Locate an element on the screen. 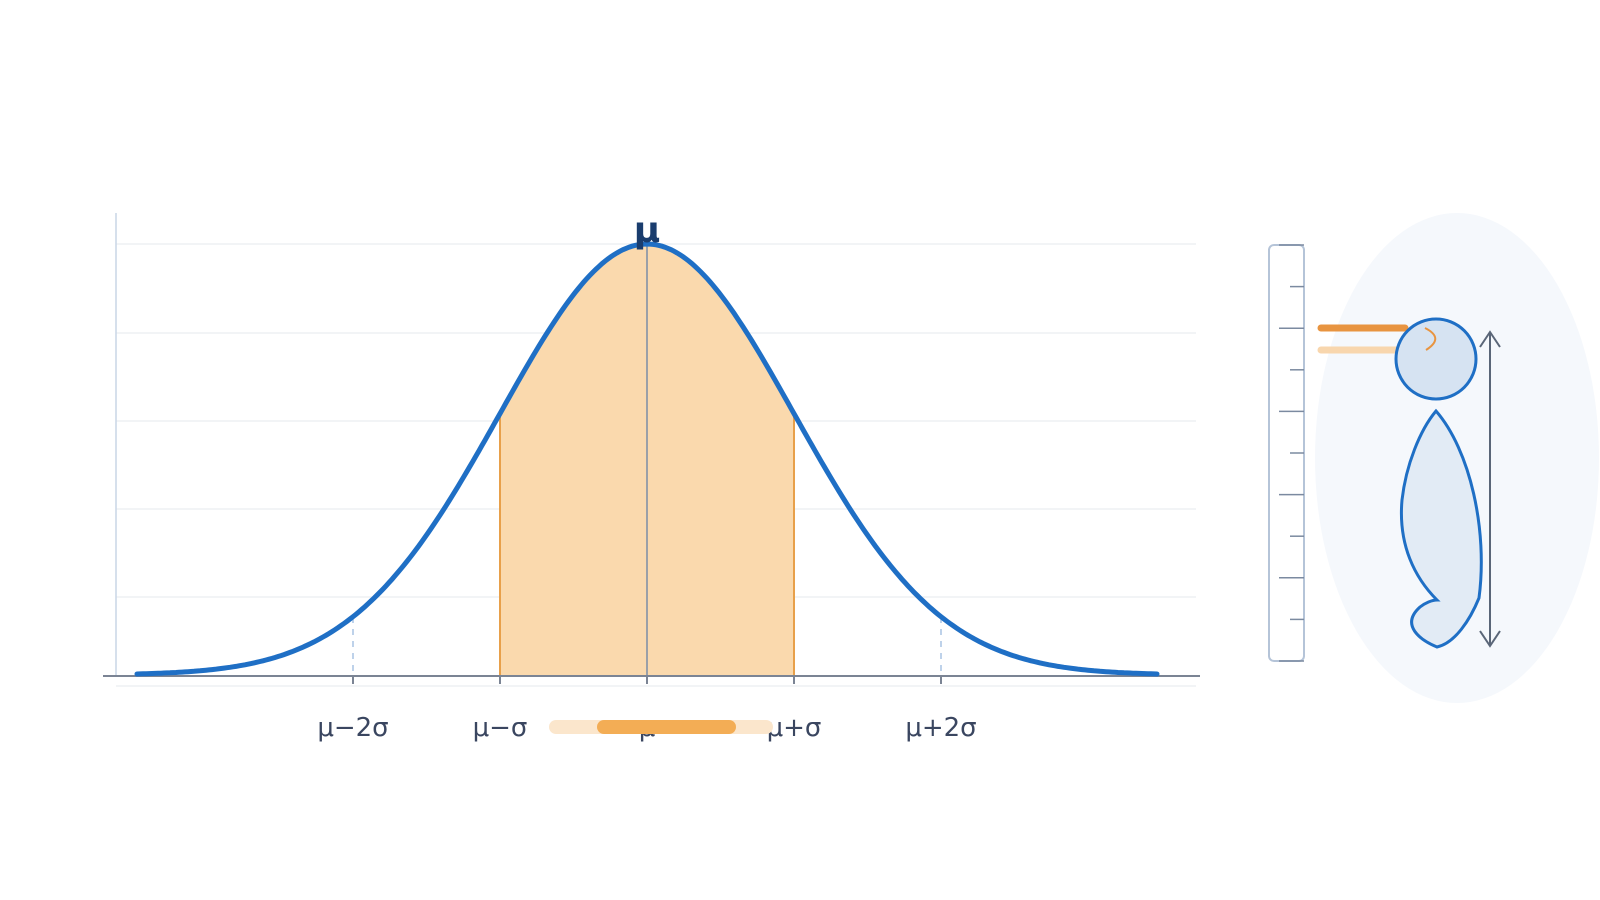  axis-label: μ−σ is located at coordinates (500, 728).